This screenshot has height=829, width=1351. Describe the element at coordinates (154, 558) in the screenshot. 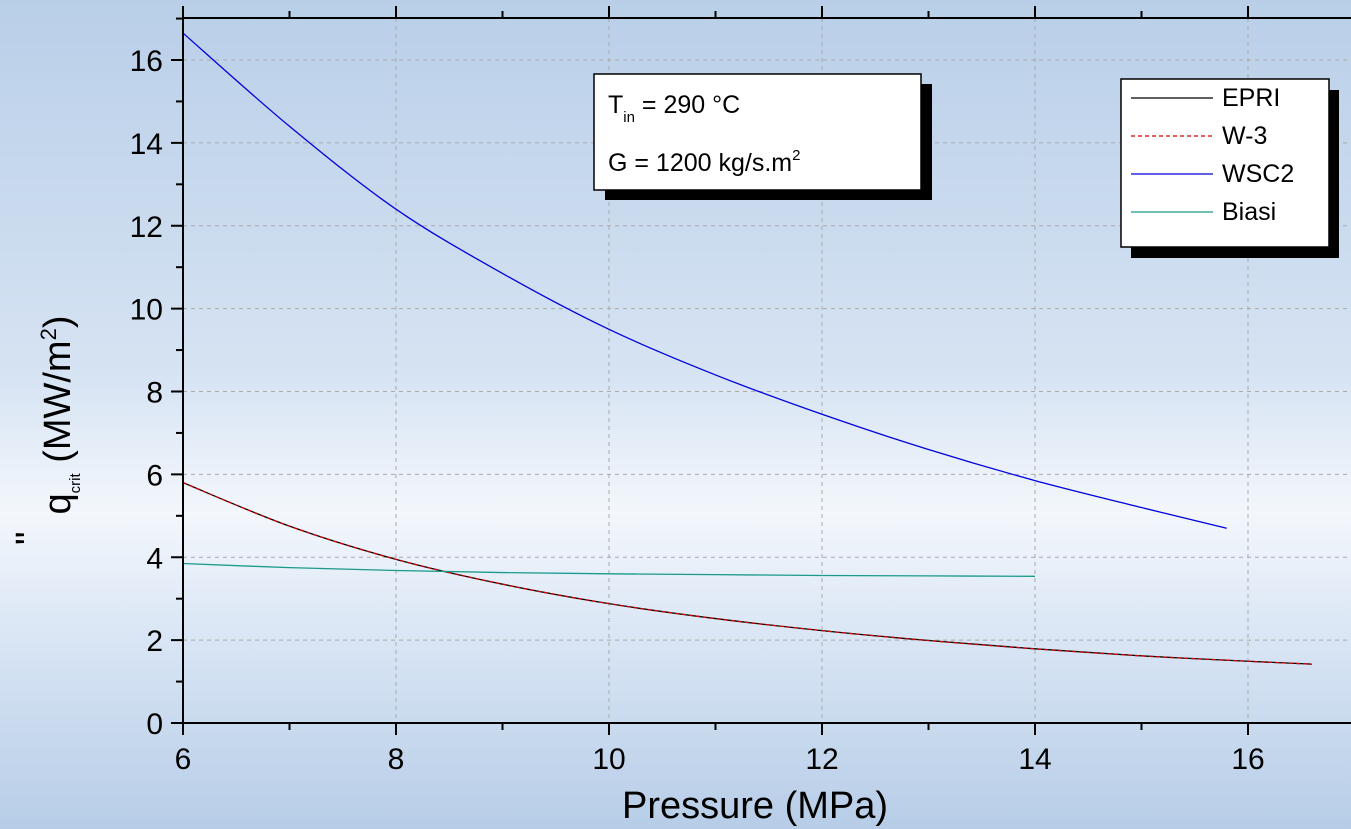

I see `y-tick-label: 4` at that location.